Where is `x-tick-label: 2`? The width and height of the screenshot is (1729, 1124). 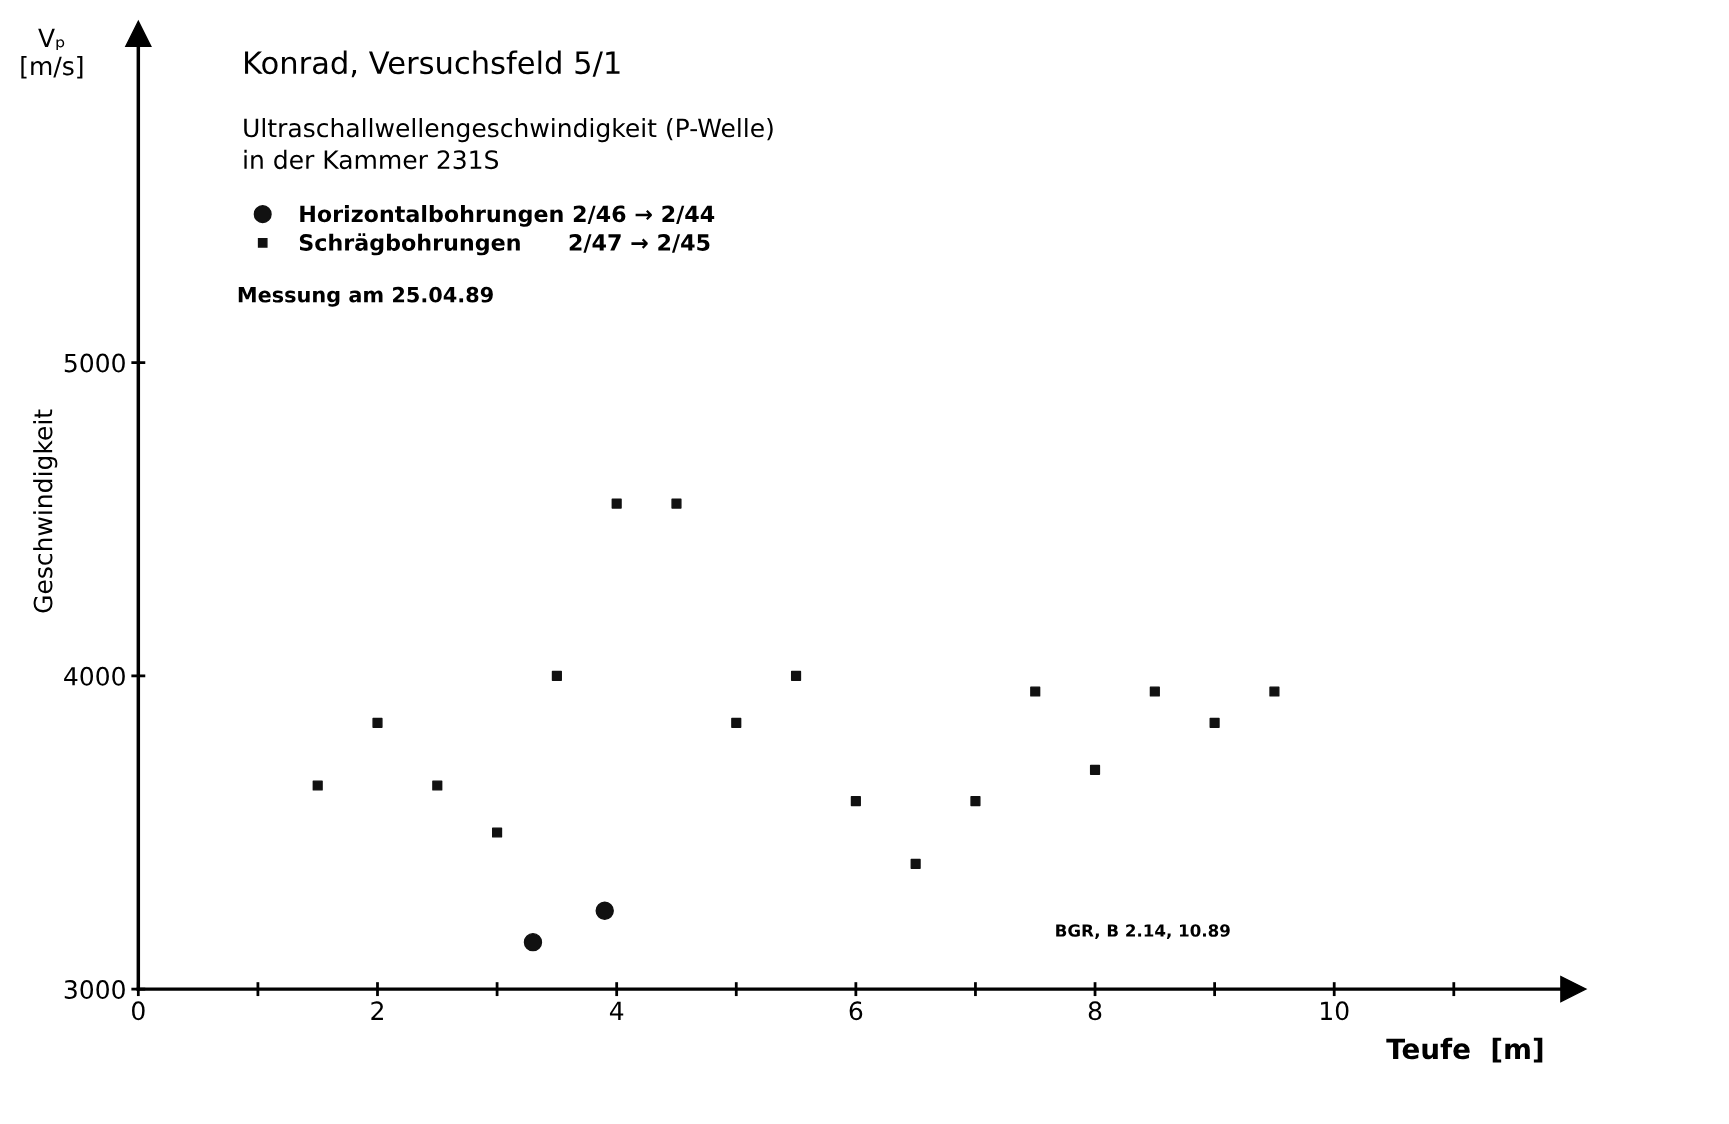
x-tick-label: 2 is located at coordinates (377, 1010).